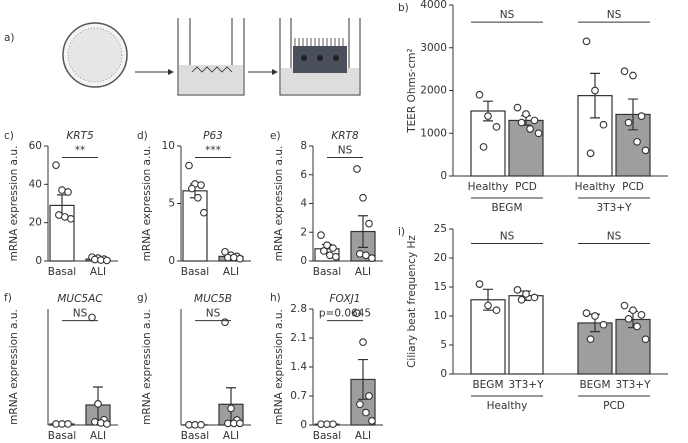 This screenshot has height=443, width=688. Describe the element at coordinates (35, 146) in the screenshot. I see `y-tick-label: 60` at that location.